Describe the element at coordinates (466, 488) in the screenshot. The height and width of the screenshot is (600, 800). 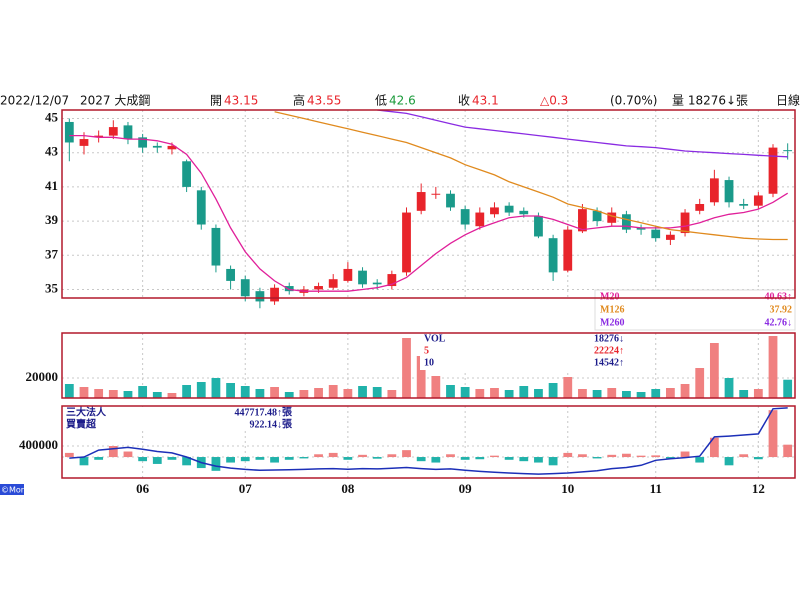
I see `x-tick-label: 09` at that location.